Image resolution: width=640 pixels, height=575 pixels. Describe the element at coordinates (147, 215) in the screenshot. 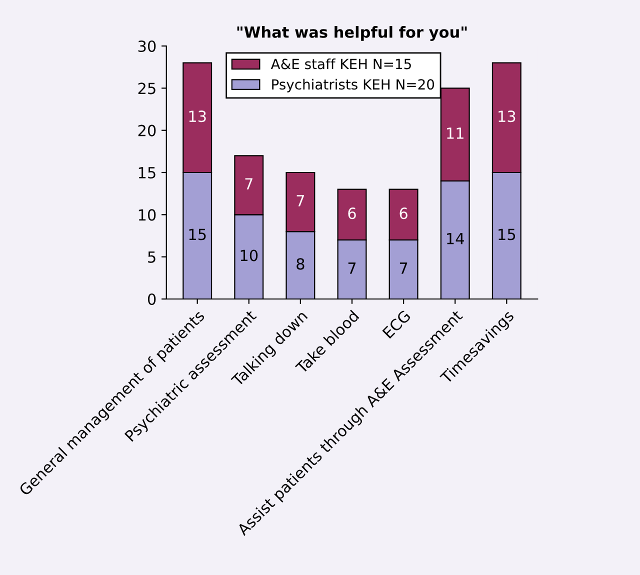

I see `y-tick-label: 10` at that location.